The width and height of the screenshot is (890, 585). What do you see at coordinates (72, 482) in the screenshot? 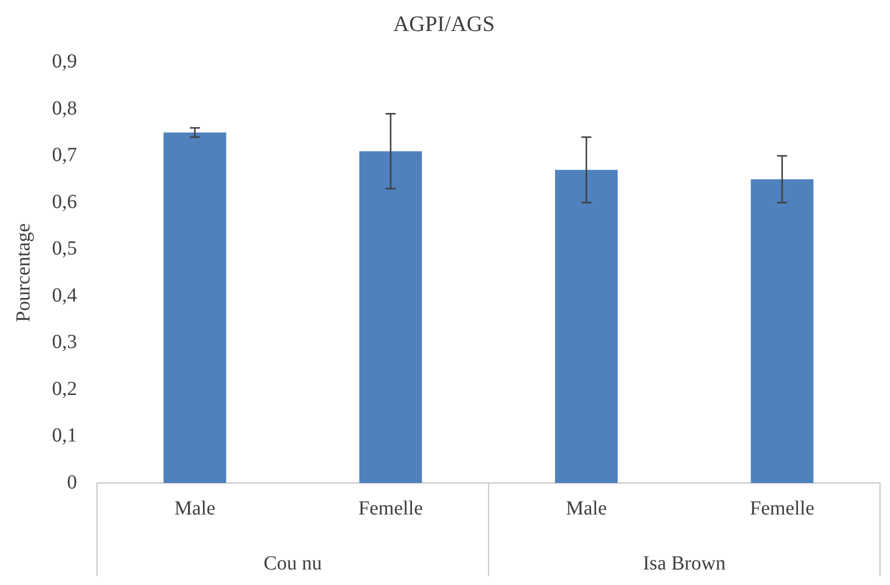
I see `y-tick-label: 0` at bounding box center [72, 482].